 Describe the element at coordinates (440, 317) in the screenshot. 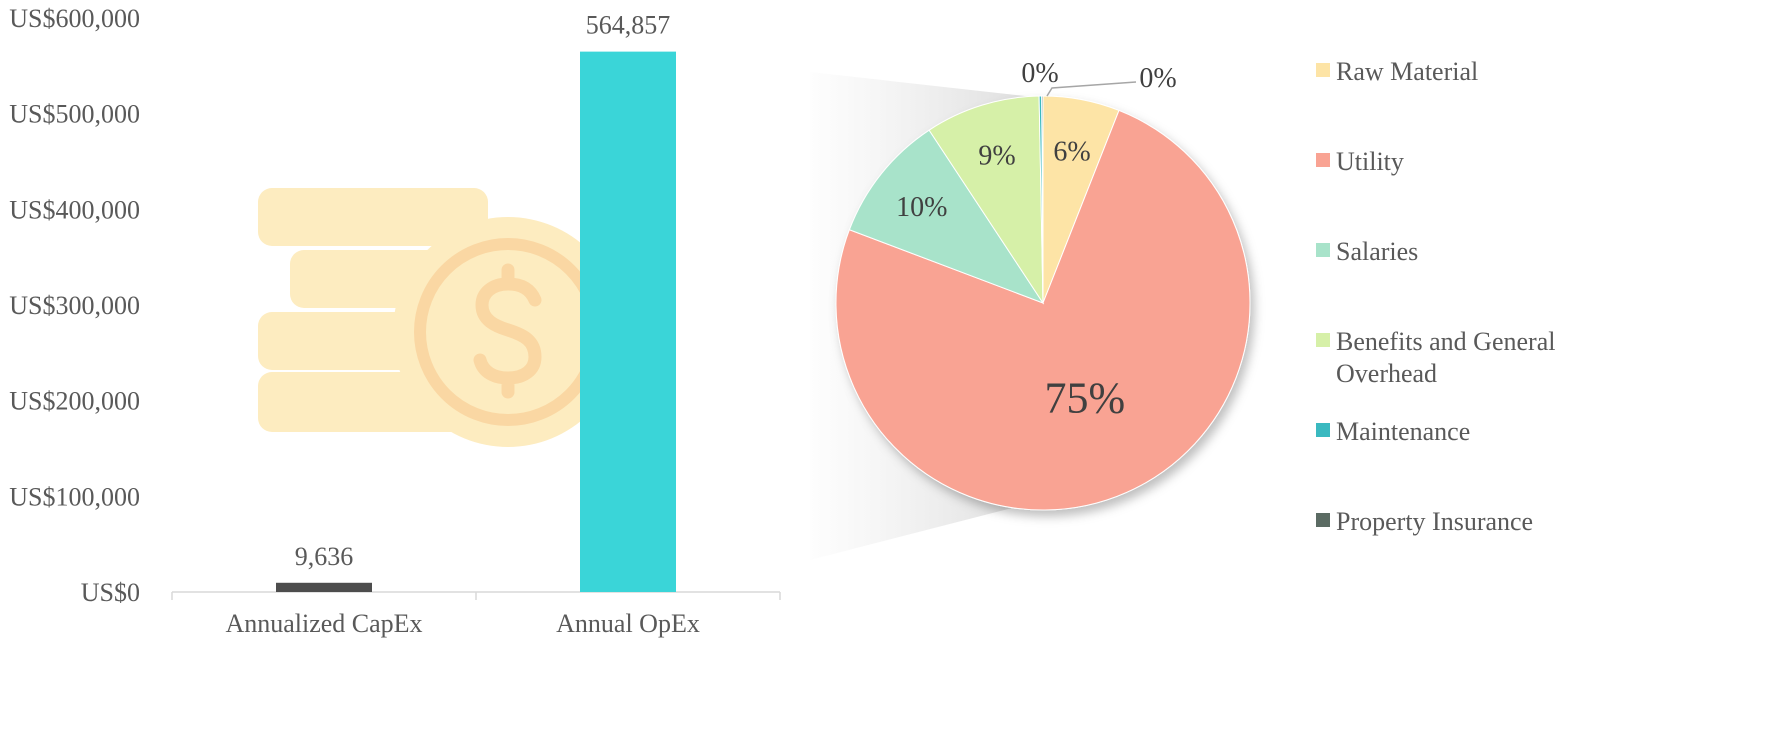

I see `coin-stack-dollar-icon` at that location.